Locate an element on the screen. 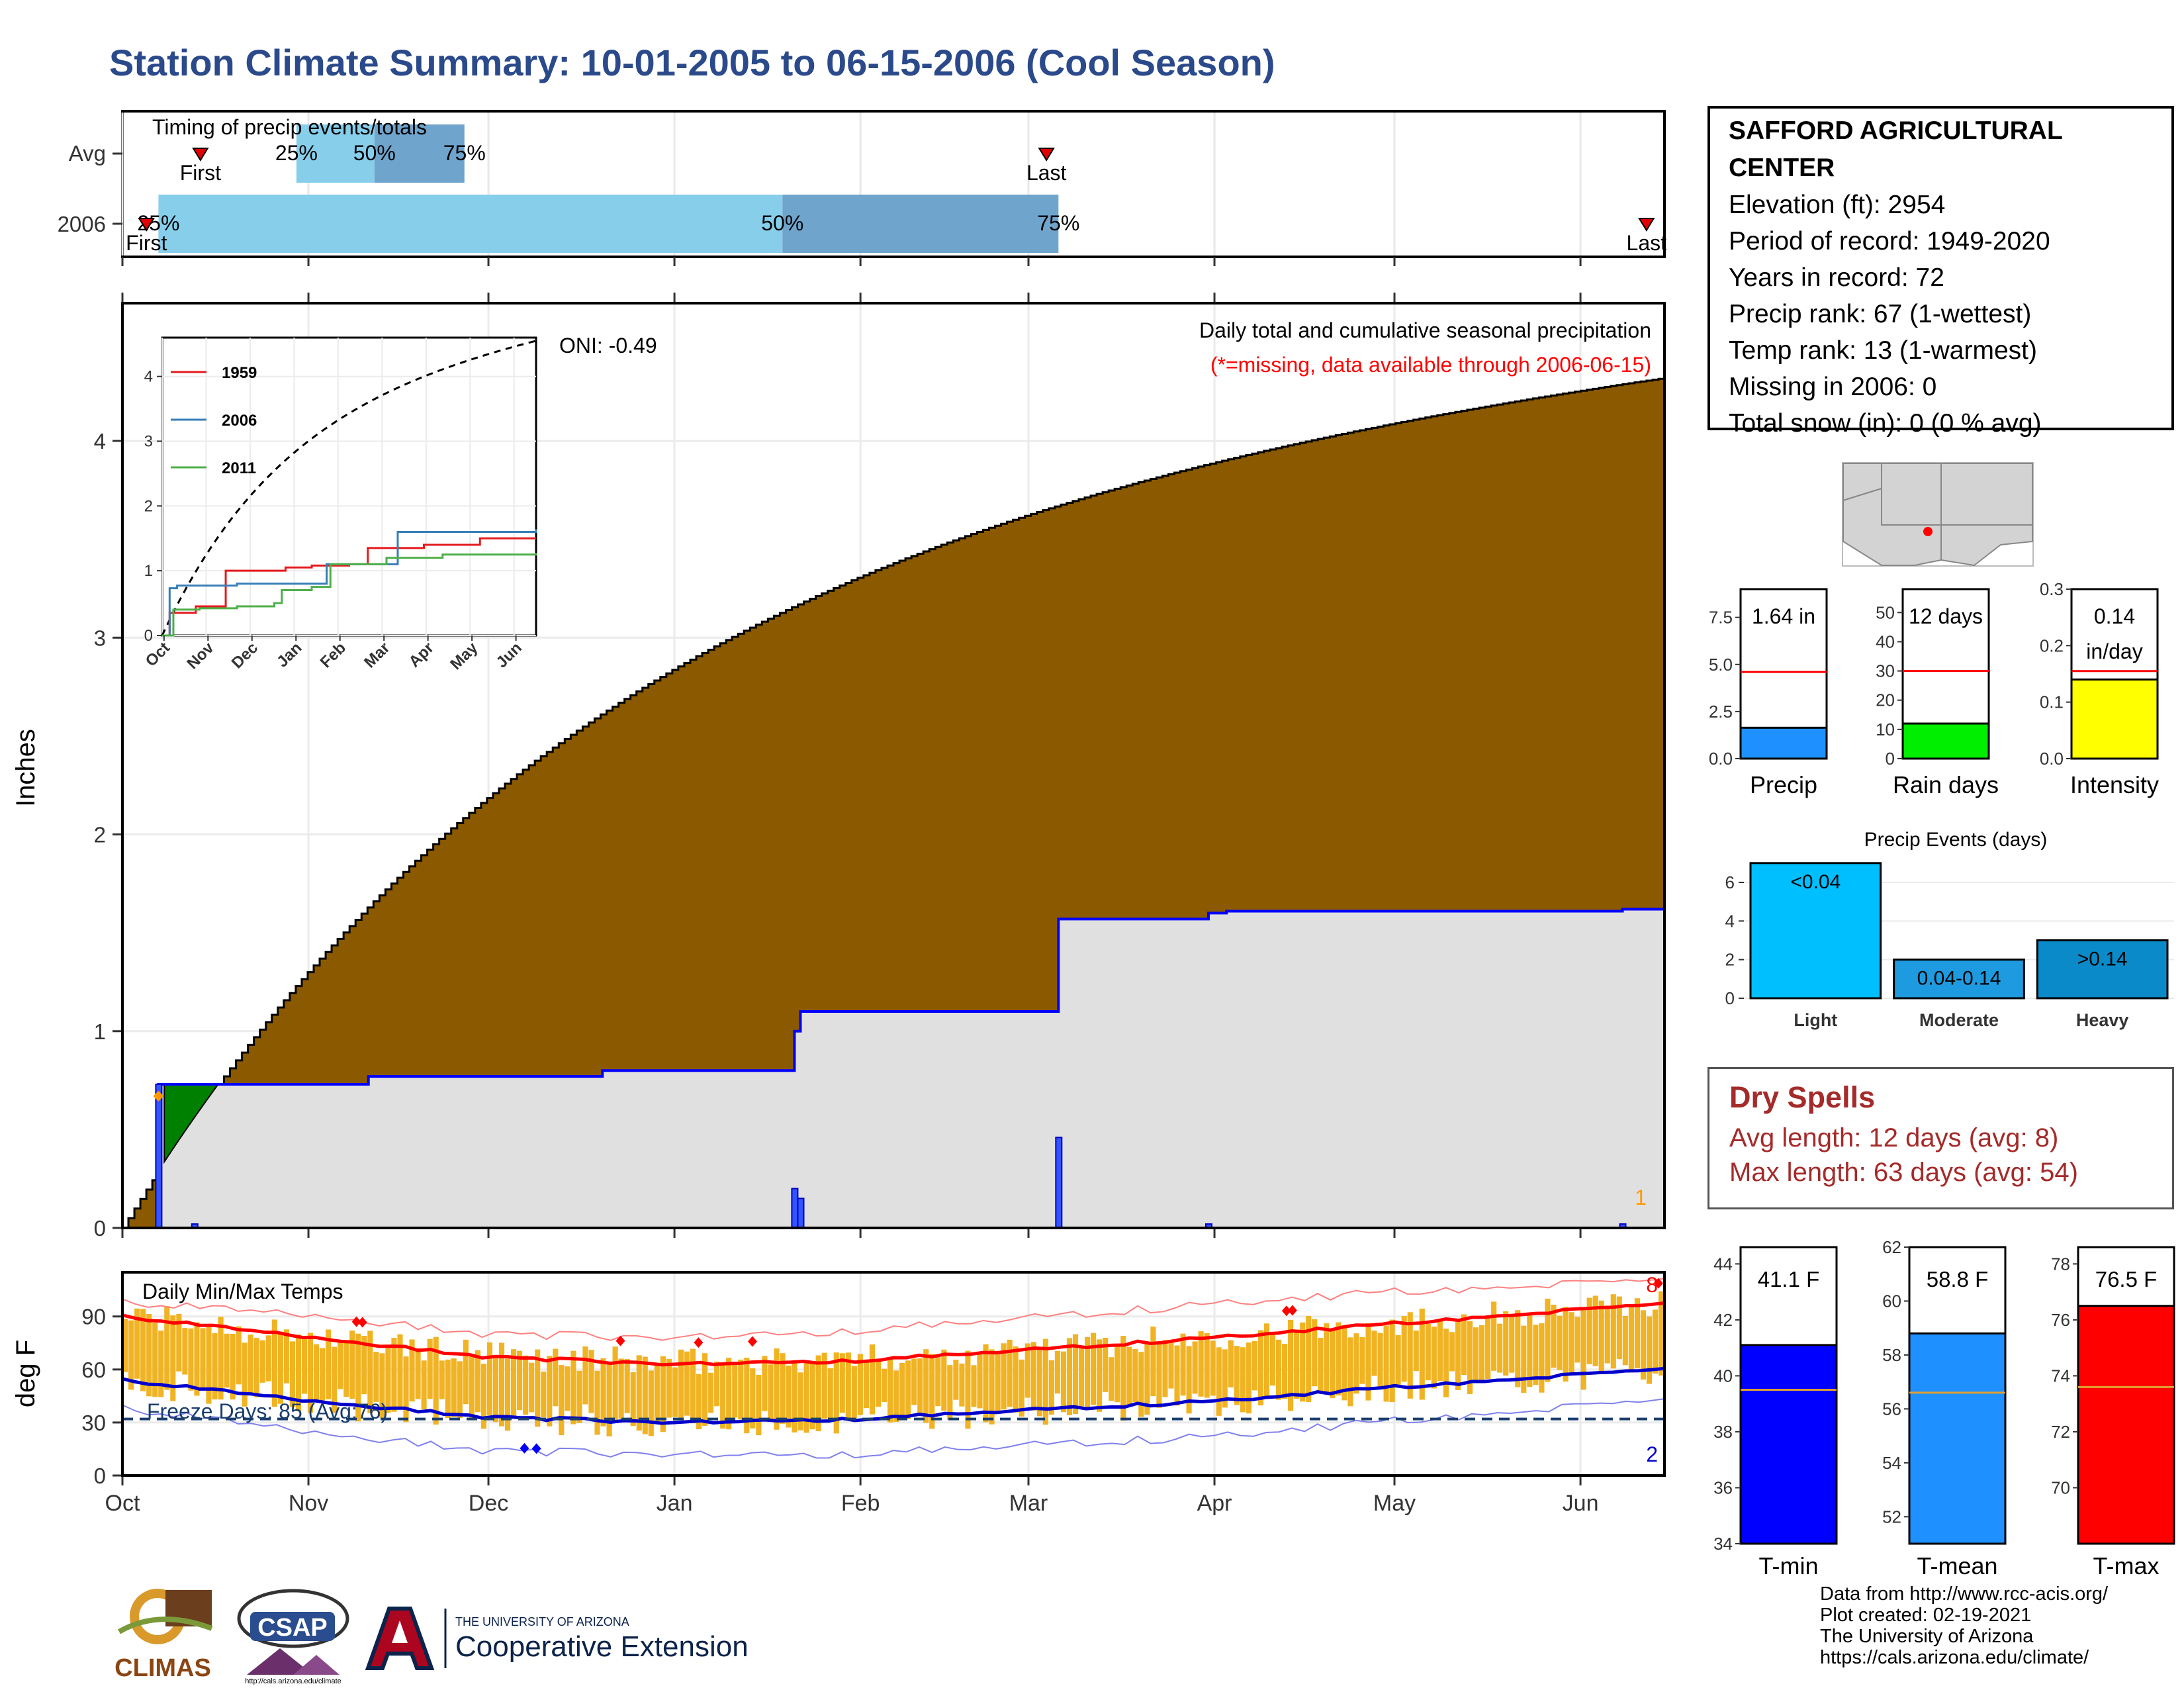 The image size is (2184, 1688). gauge-name: Precip is located at coordinates (1783, 784).